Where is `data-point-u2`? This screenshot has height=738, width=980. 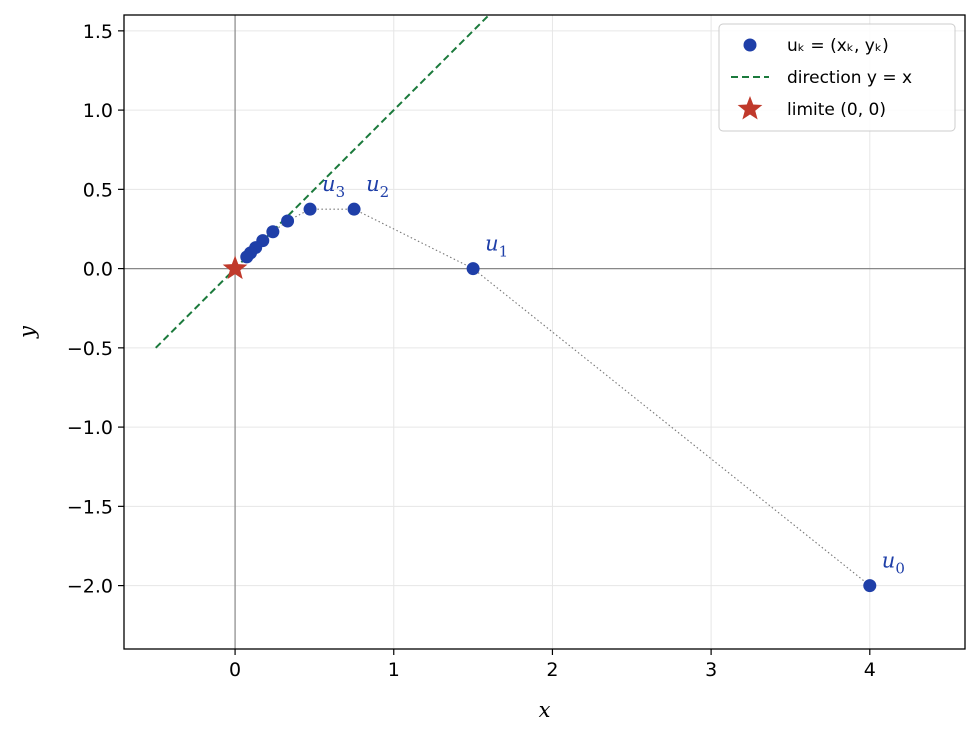 data-point-u2 is located at coordinates (354, 209).